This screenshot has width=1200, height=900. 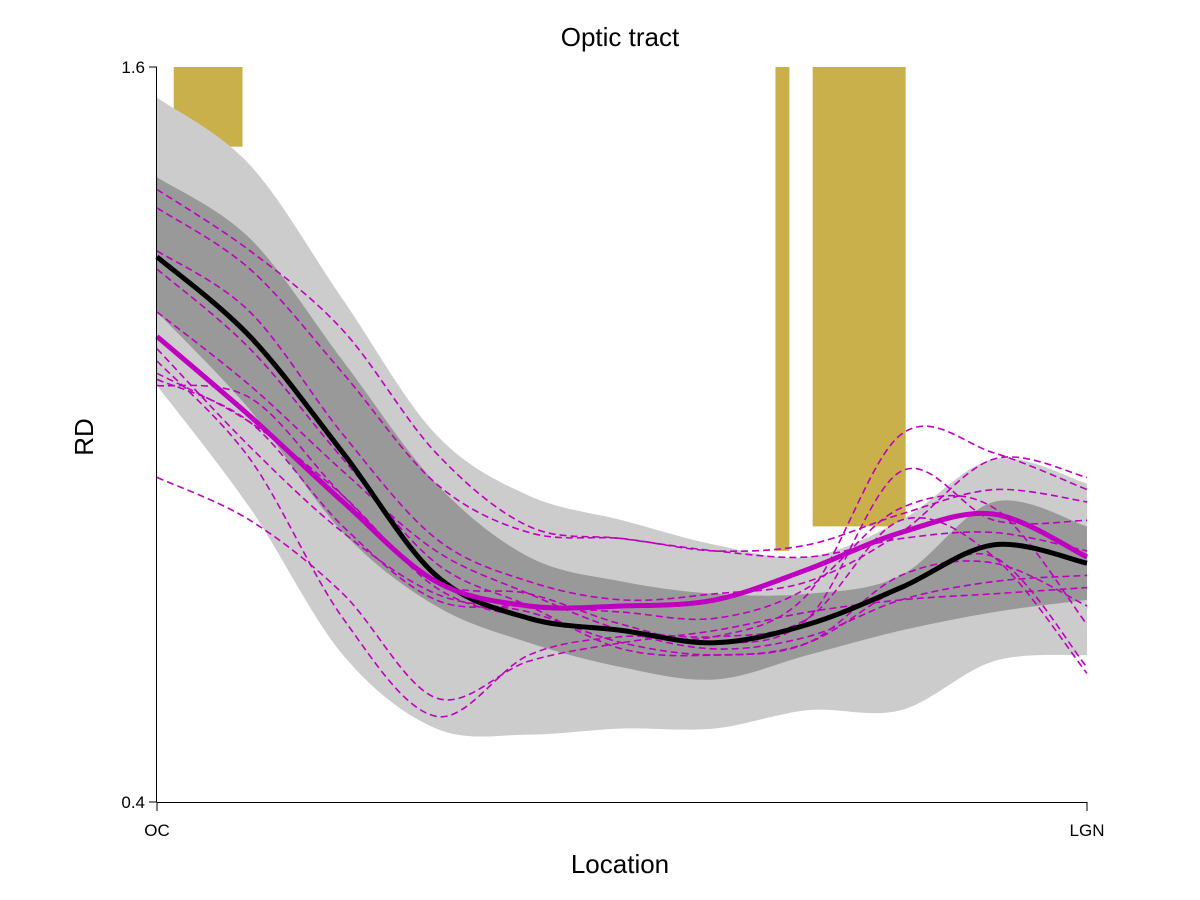 What do you see at coordinates (620, 864) in the screenshot?
I see `x-axis-label: Location` at bounding box center [620, 864].